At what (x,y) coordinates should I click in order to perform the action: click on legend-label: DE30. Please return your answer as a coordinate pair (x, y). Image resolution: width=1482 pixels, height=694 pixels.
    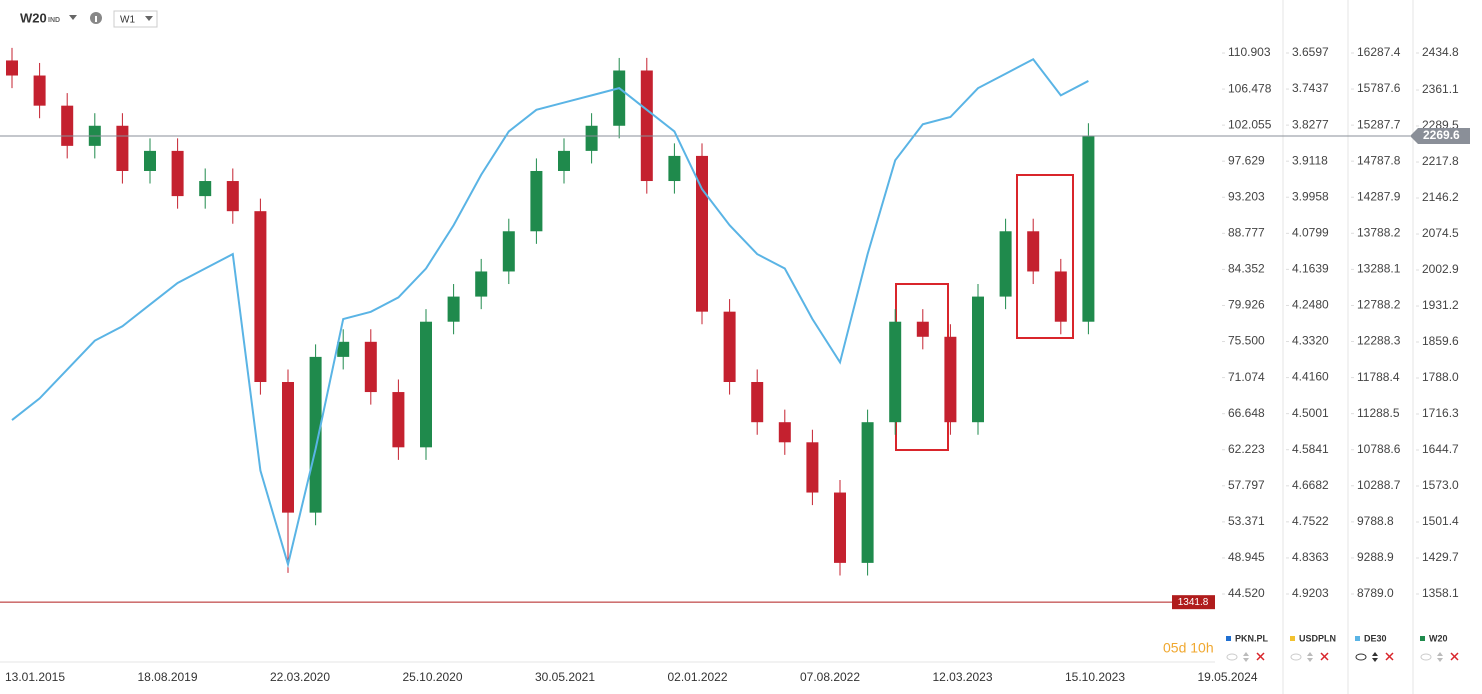
    Looking at the image, I should click on (1375, 638).